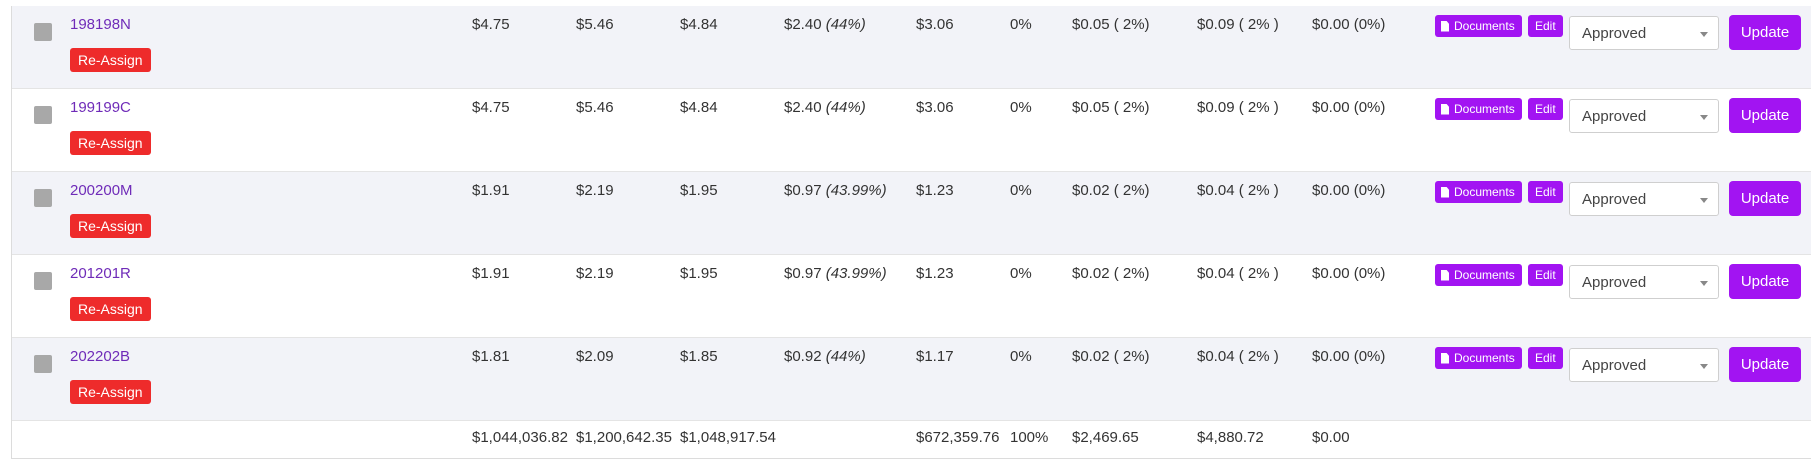  I want to click on total-col9: $0.00, so click(1331, 437).